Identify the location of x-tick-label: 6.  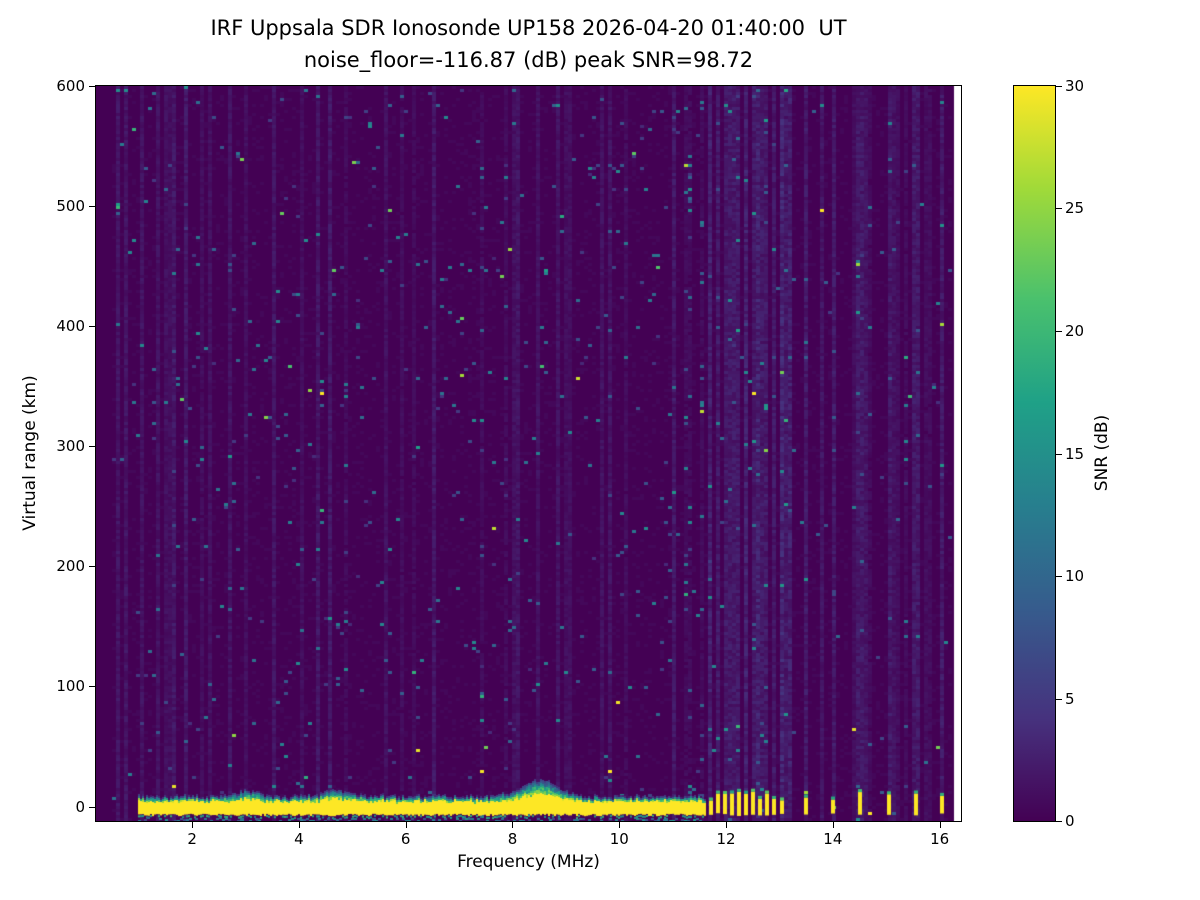
(405, 839).